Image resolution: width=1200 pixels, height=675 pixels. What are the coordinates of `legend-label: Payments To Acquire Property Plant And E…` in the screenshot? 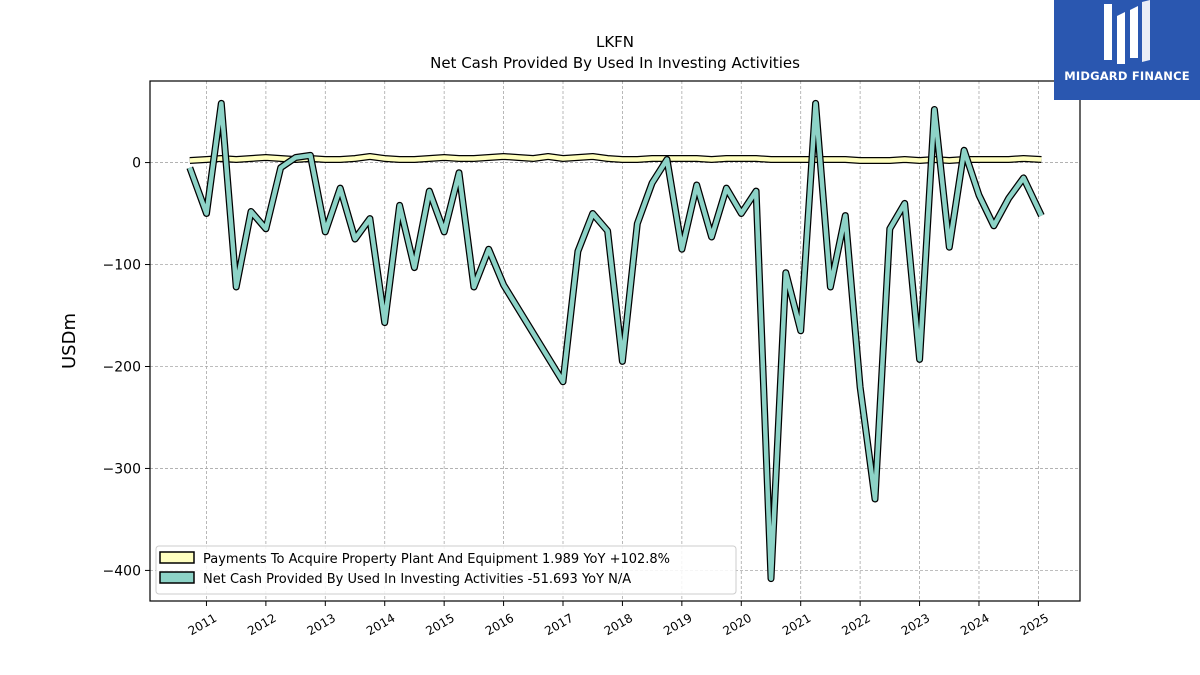 It's located at (436, 559).